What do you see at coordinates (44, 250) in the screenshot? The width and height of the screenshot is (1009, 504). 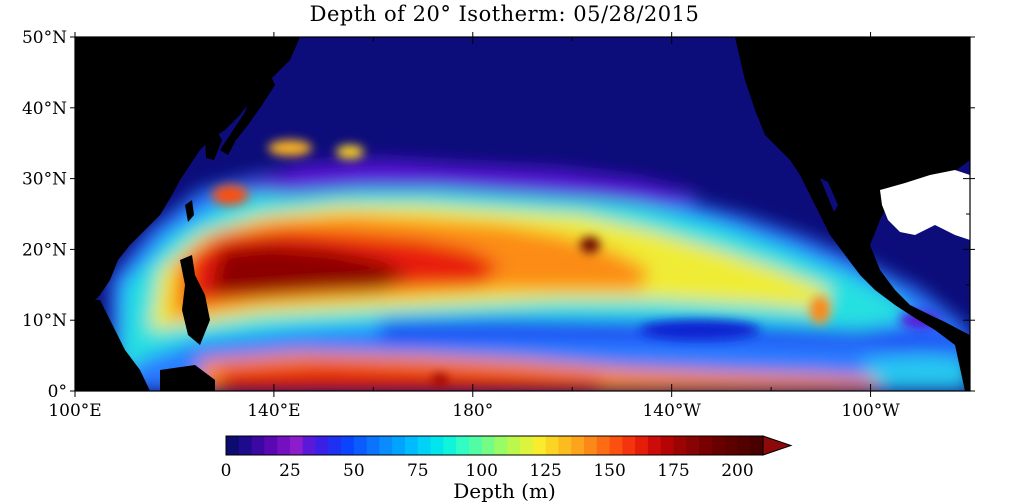 I see `lat-label: 20°N` at bounding box center [44, 250].